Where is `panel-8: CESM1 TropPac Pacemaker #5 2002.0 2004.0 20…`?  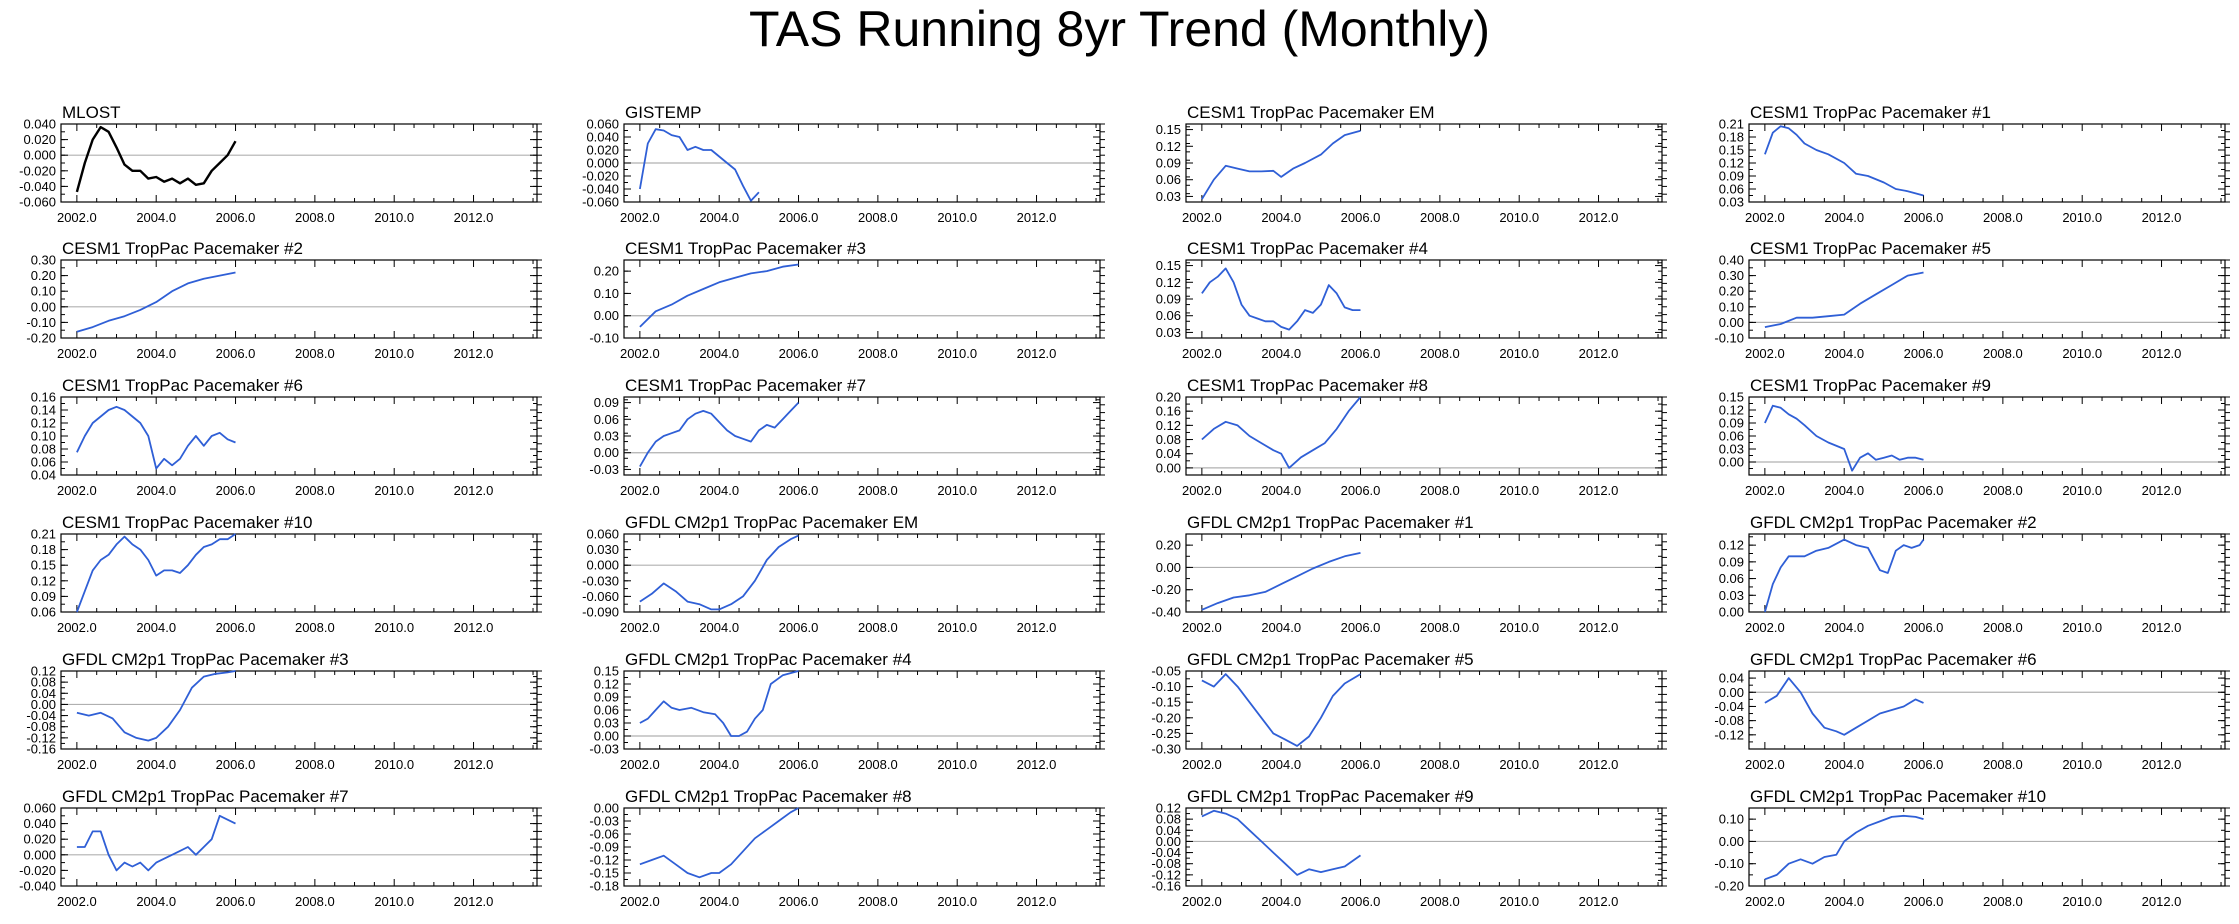 panel-8: CESM1 TropPac Pacemaker #5 2002.0 2004.0 20… is located at coordinates (1972, 300).